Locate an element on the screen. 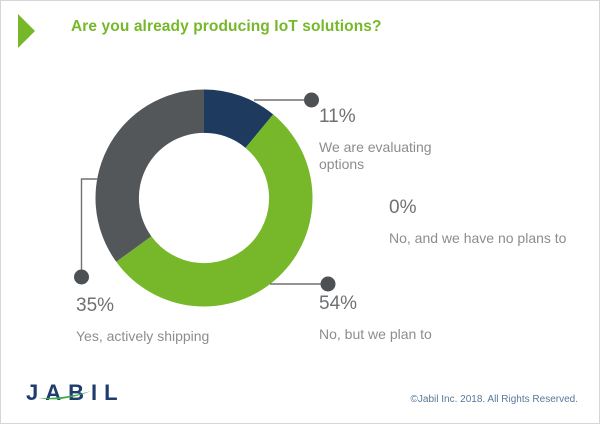  callout-plan-to: 54% No, but we plan to is located at coordinates (409, 318).